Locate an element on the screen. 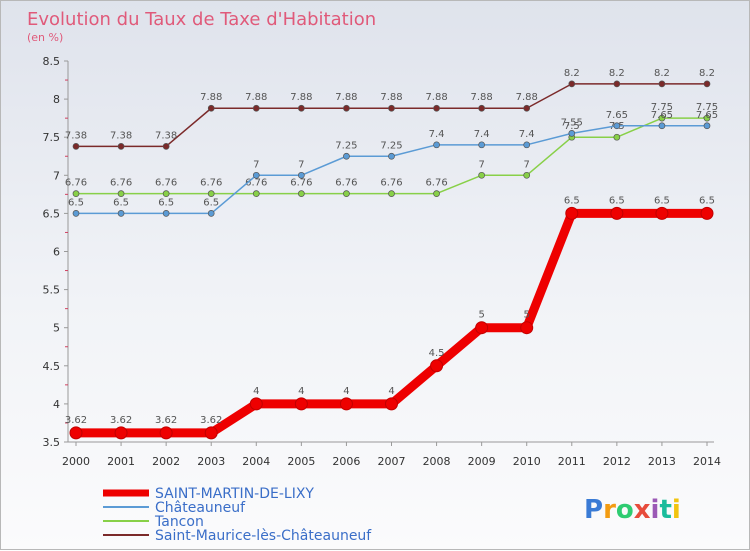  legend-label: Saint-Maurice-lès-Châteauneuf is located at coordinates (263, 536).